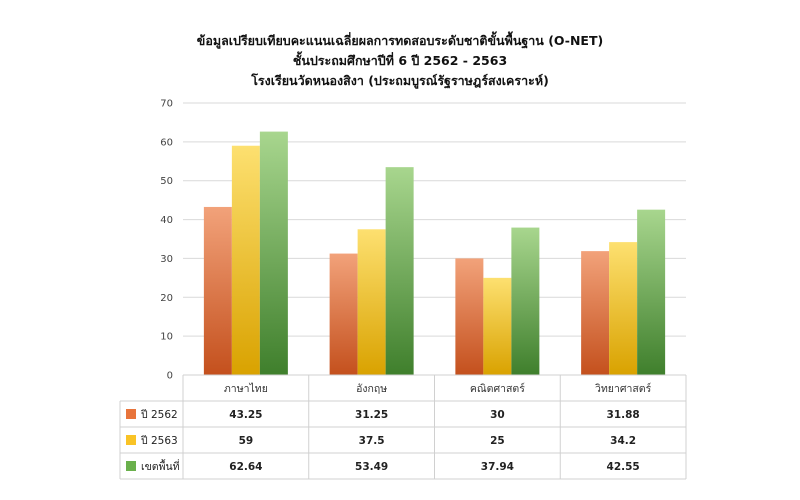 The image size is (800, 500). I want to click on y-axis-ticks: 0 10 20 30 40 50 60 70, so click(166, 240).